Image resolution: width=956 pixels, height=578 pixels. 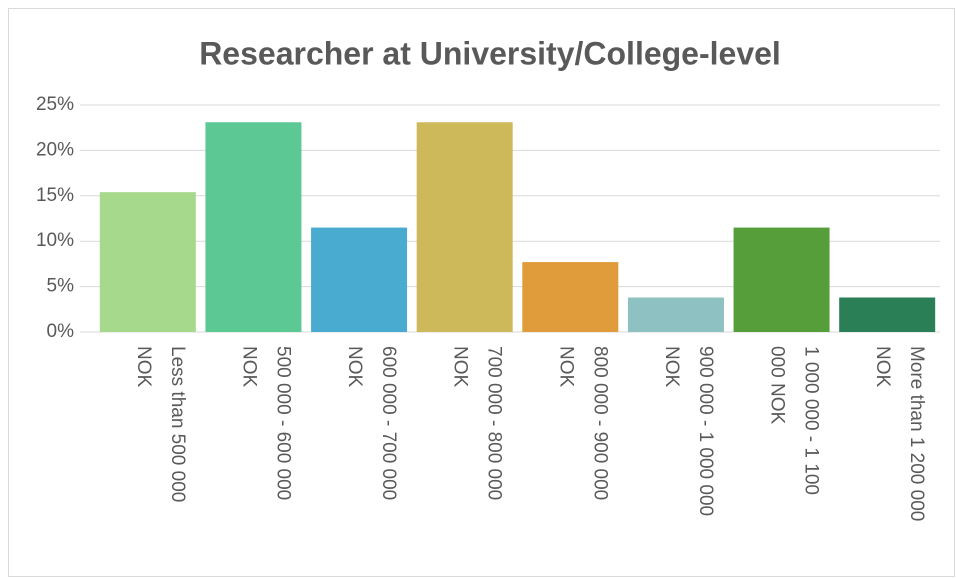 I want to click on x-tick-label: 800 000 - 900 000, so click(x=599, y=423).